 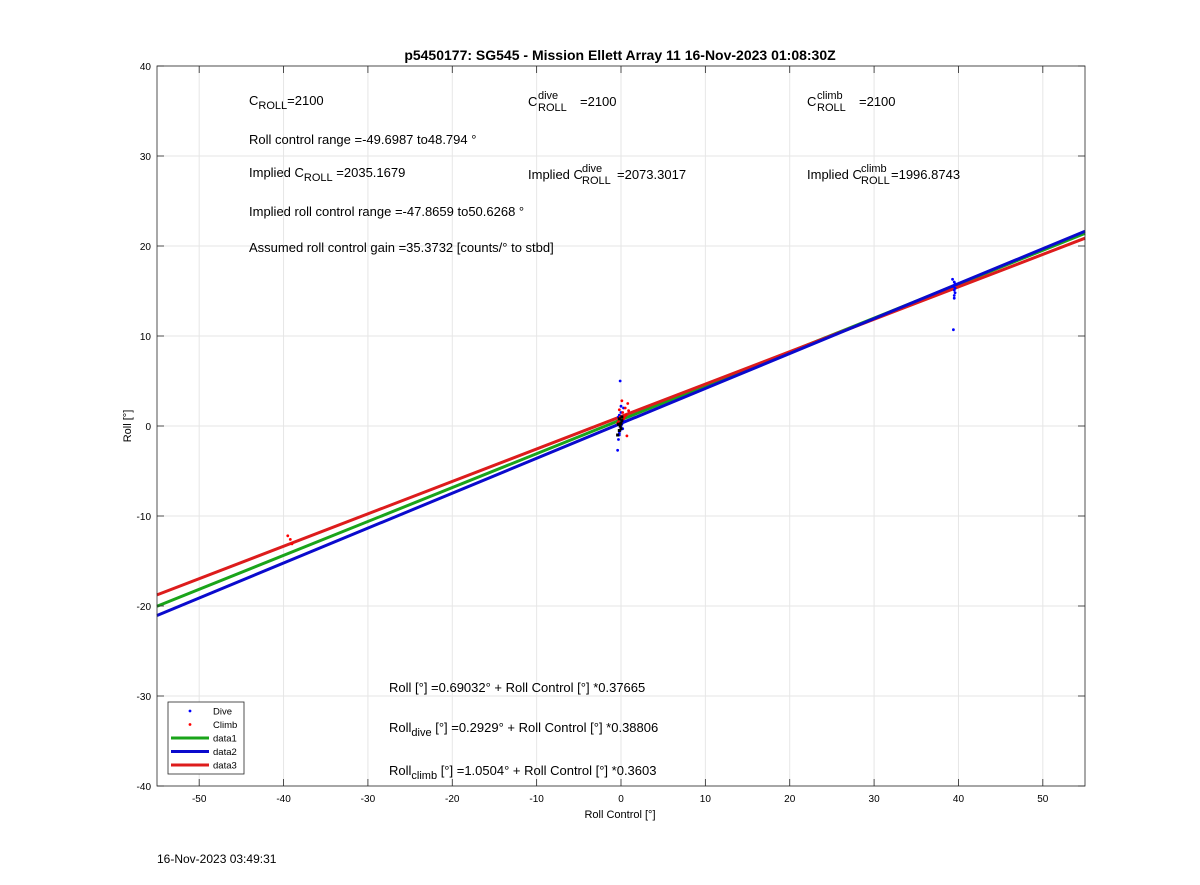 What do you see at coordinates (452, 799) in the screenshot?
I see `x-tick-label: -20` at bounding box center [452, 799].